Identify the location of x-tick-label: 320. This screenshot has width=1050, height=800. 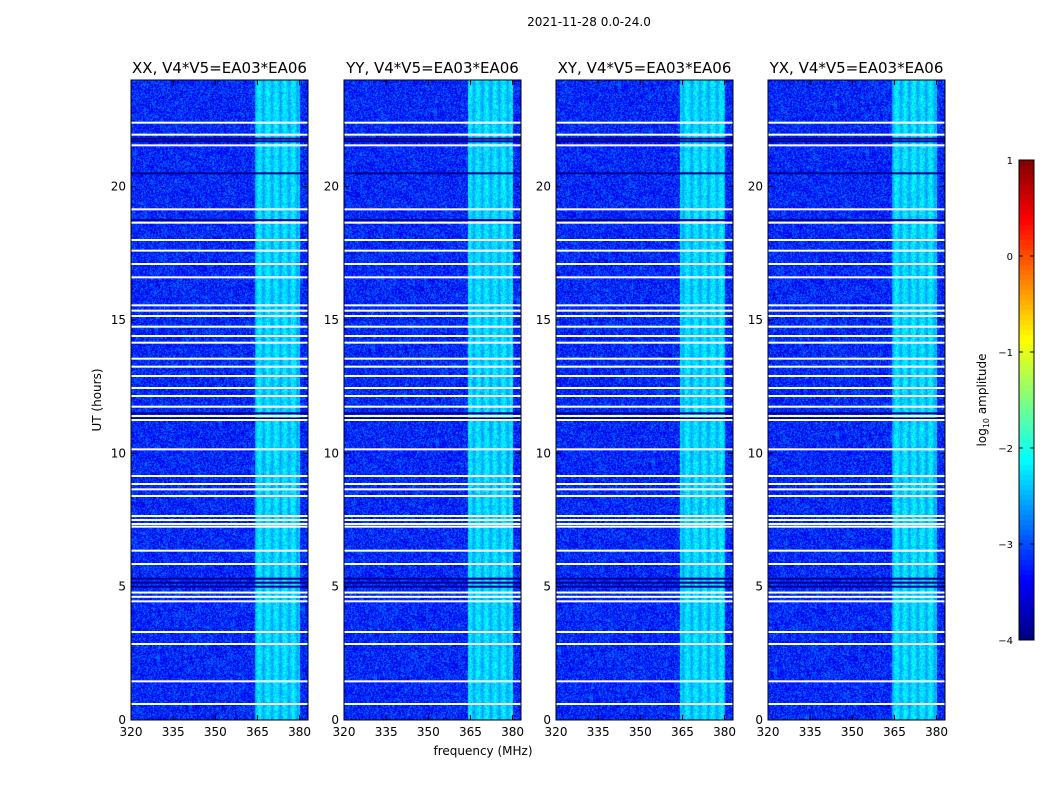
(768, 732).